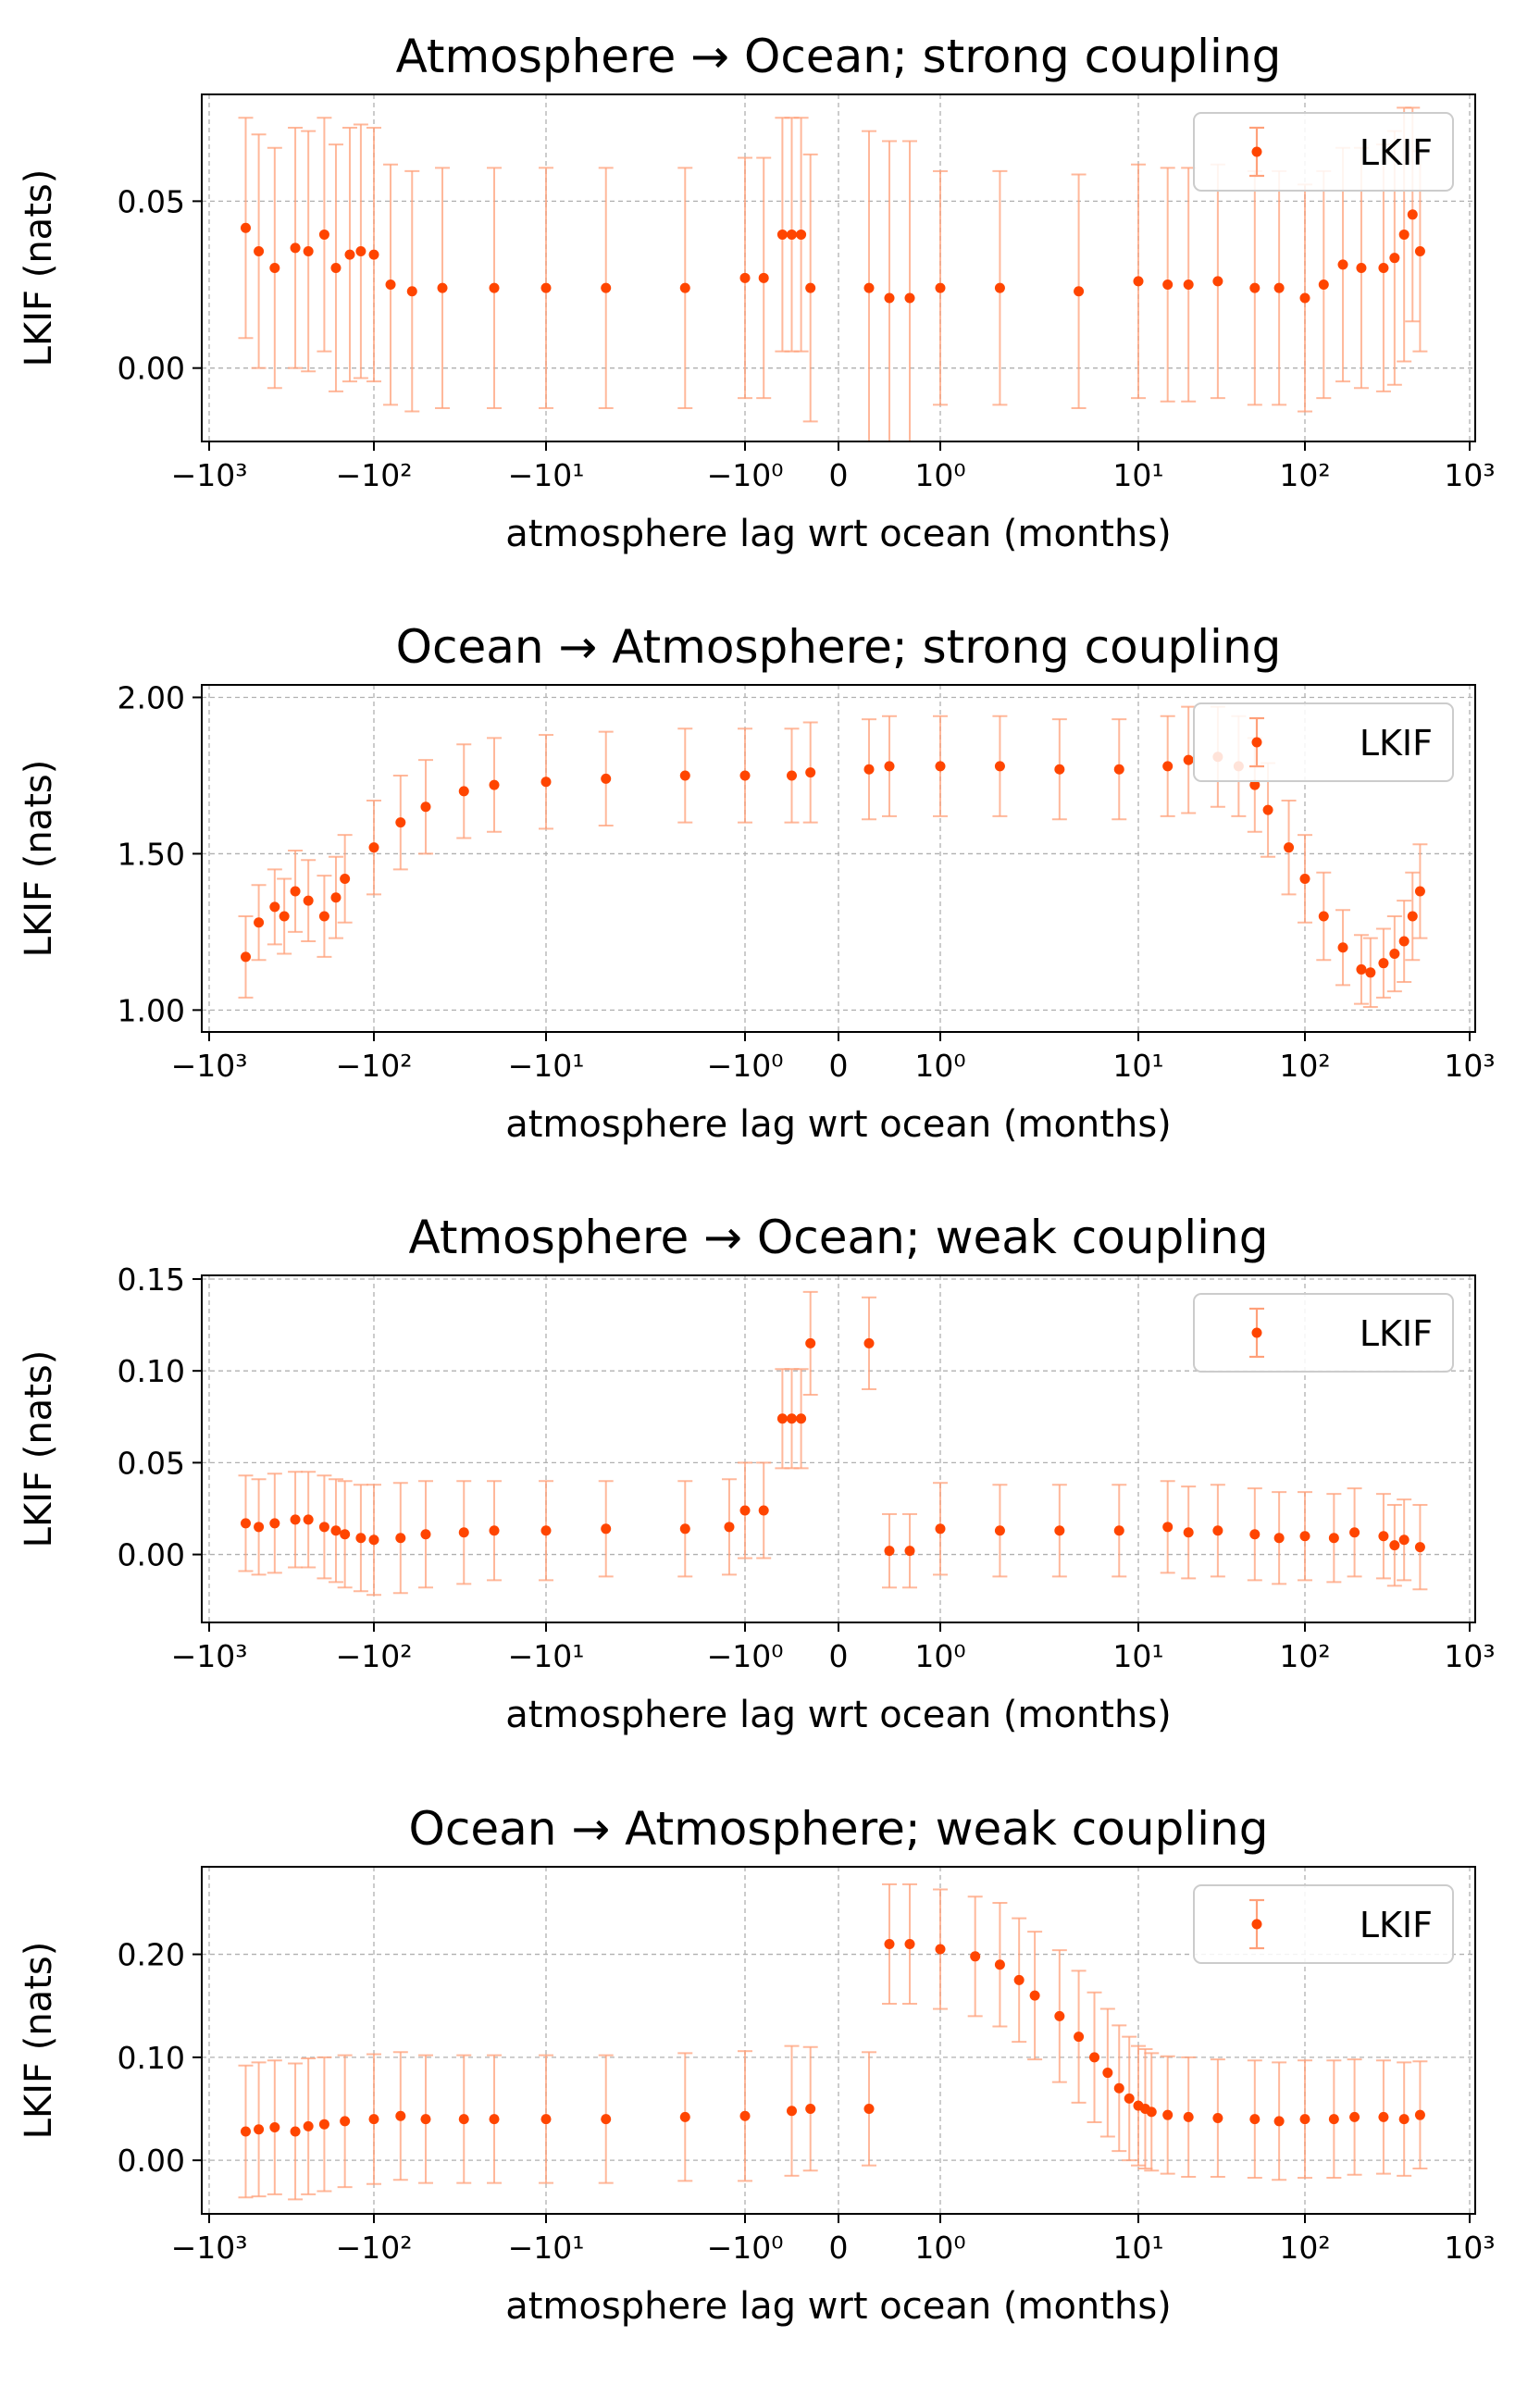 This screenshot has width=1540, height=2386. I want to click on legend-box, so click(1323, 1333).